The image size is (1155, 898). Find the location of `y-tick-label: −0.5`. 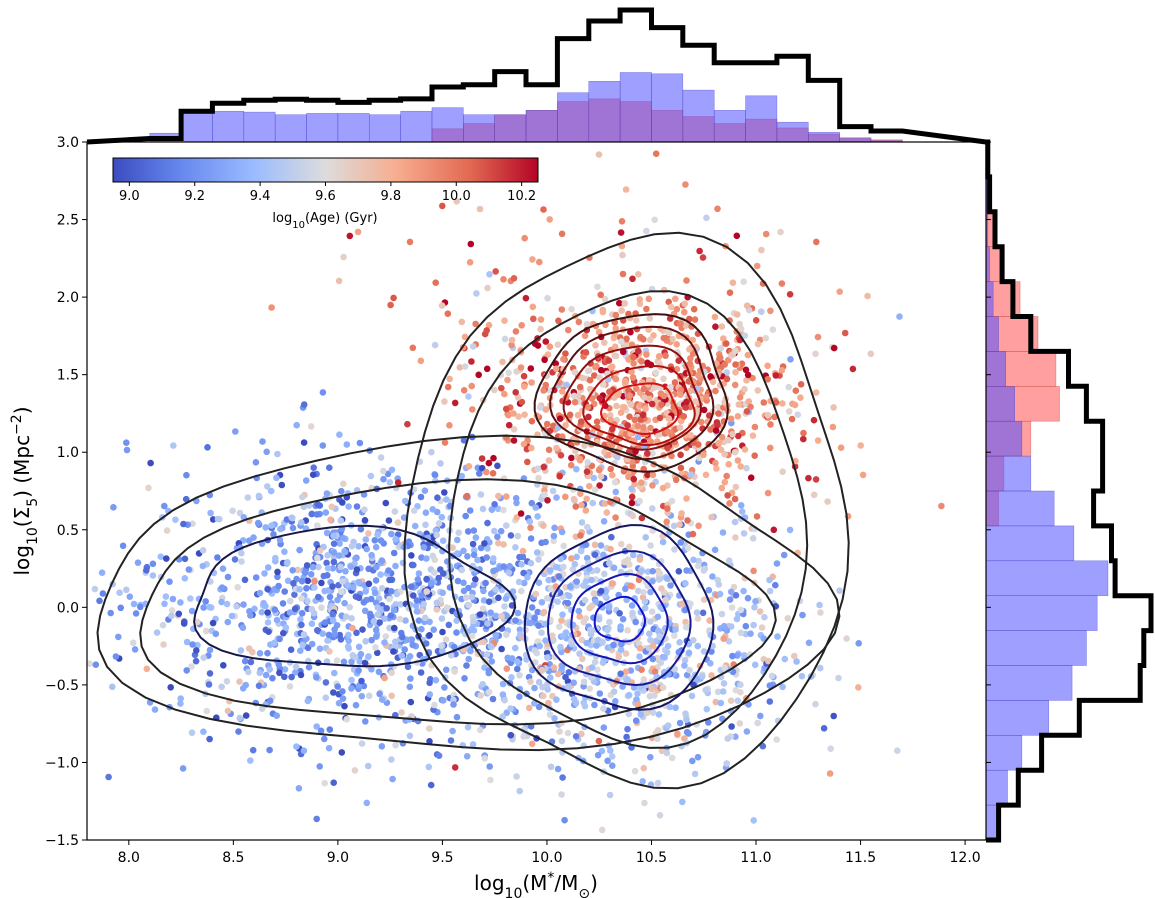

y-tick-label: −0.5 is located at coordinates (62, 686).